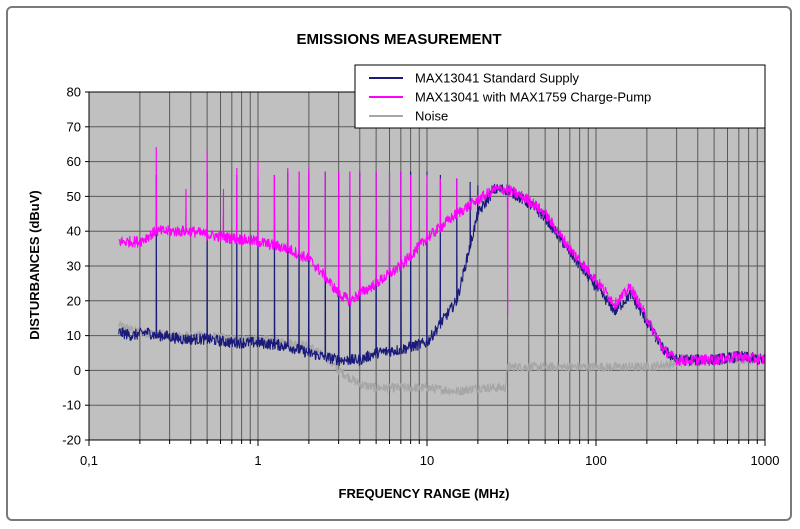 The width and height of the screenshot is (800, 529). Describe the element at coordinates (398, 39) in the screenshot. I see `chart-title: EMISSIONS MEASUREMENT` at that location.